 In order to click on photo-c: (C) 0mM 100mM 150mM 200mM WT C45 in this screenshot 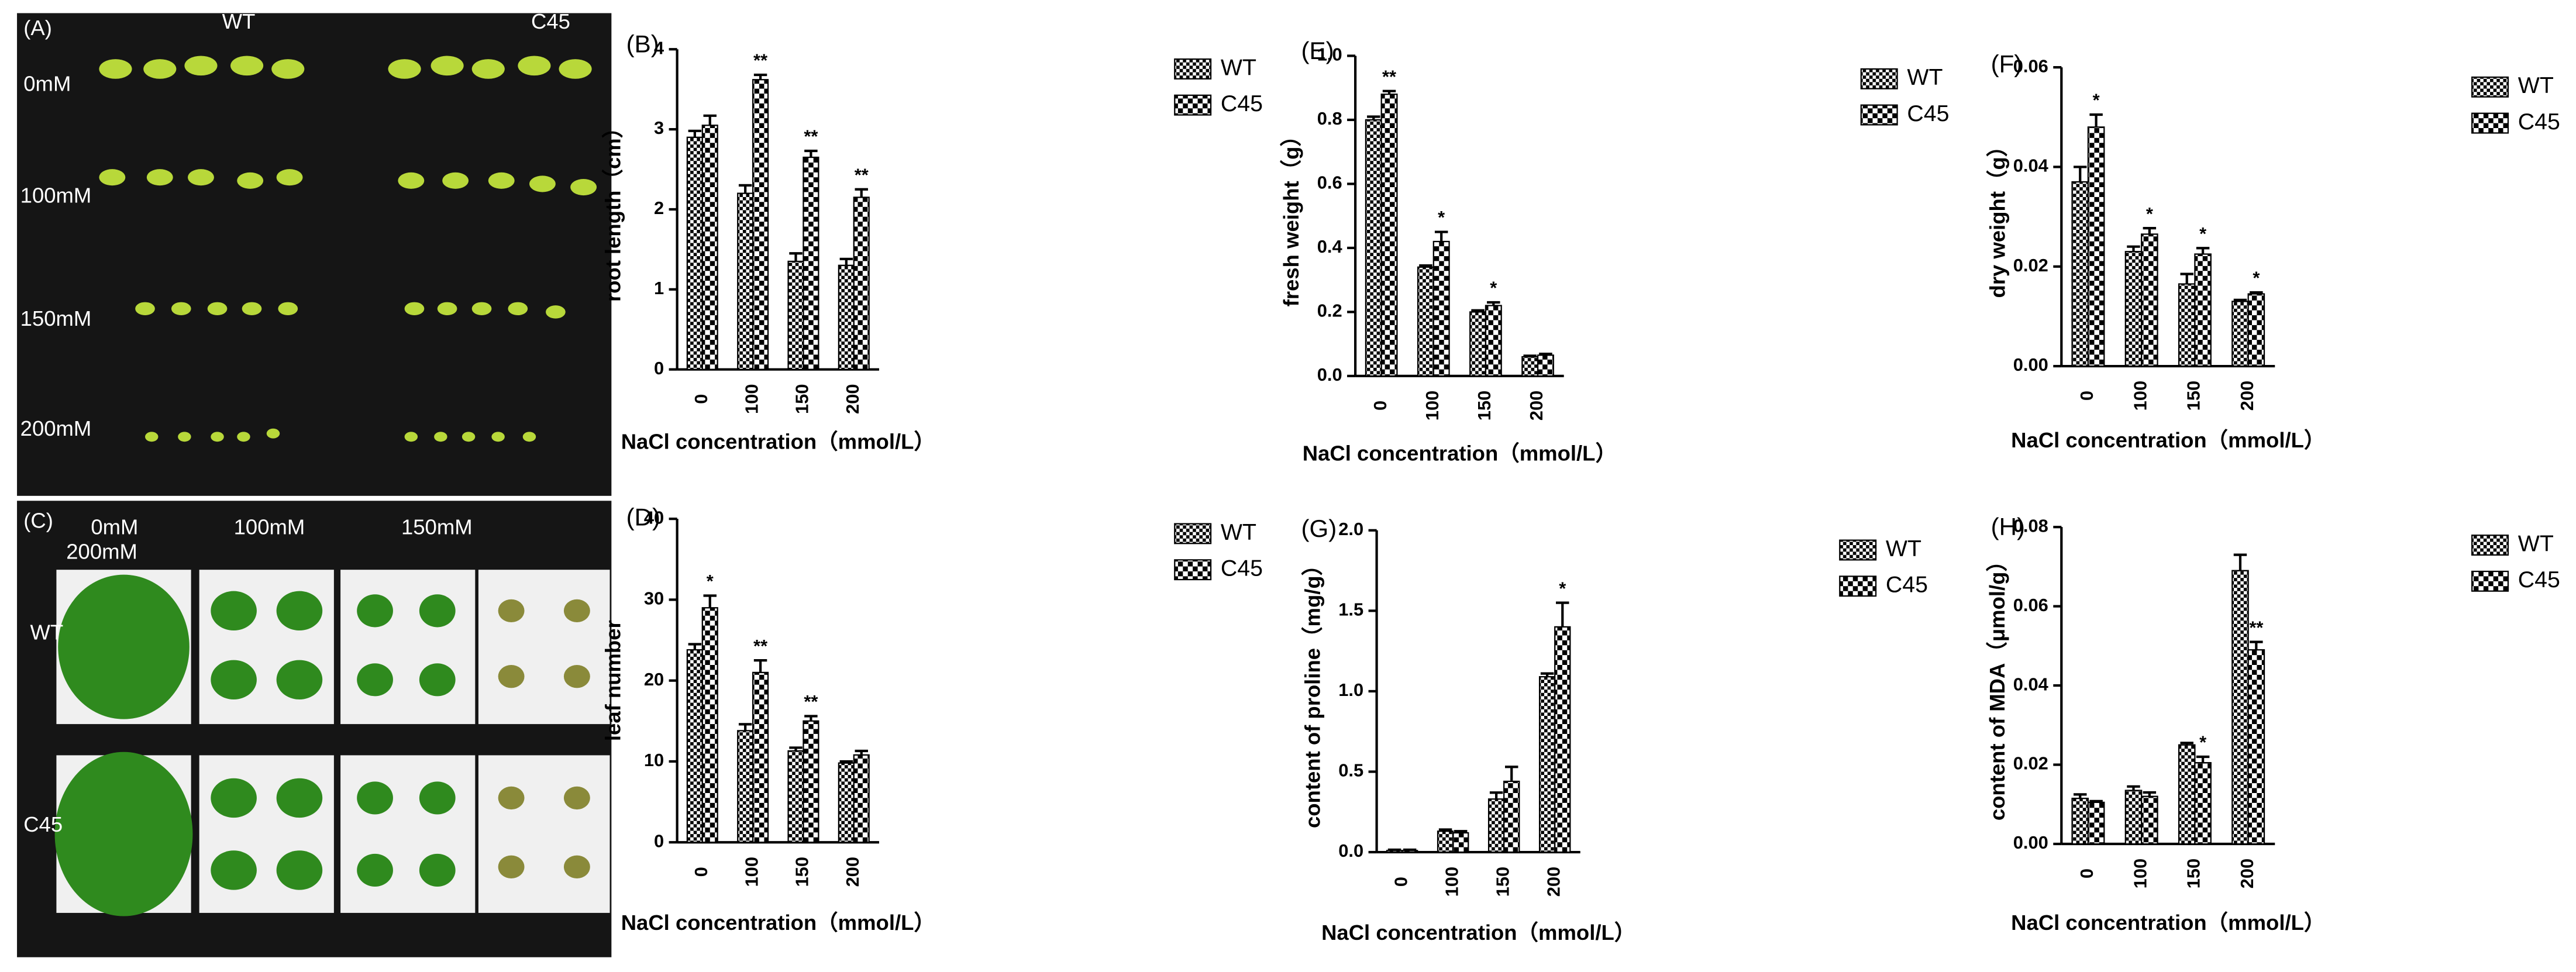, I will do `click(314, 729)`.